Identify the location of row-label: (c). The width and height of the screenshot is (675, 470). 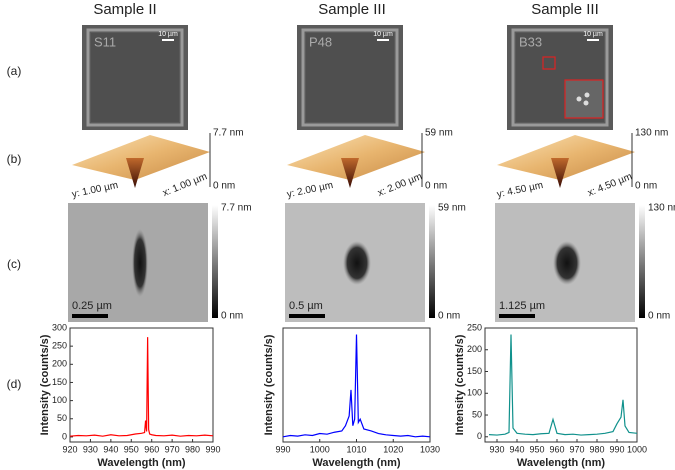
(14, 264).